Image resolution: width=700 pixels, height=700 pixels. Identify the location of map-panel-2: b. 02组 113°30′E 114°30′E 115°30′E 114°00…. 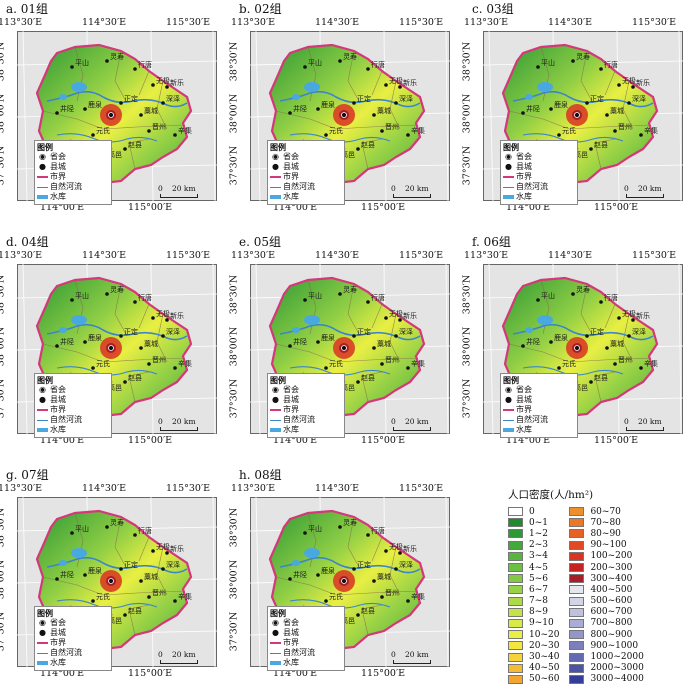
(343, 112).